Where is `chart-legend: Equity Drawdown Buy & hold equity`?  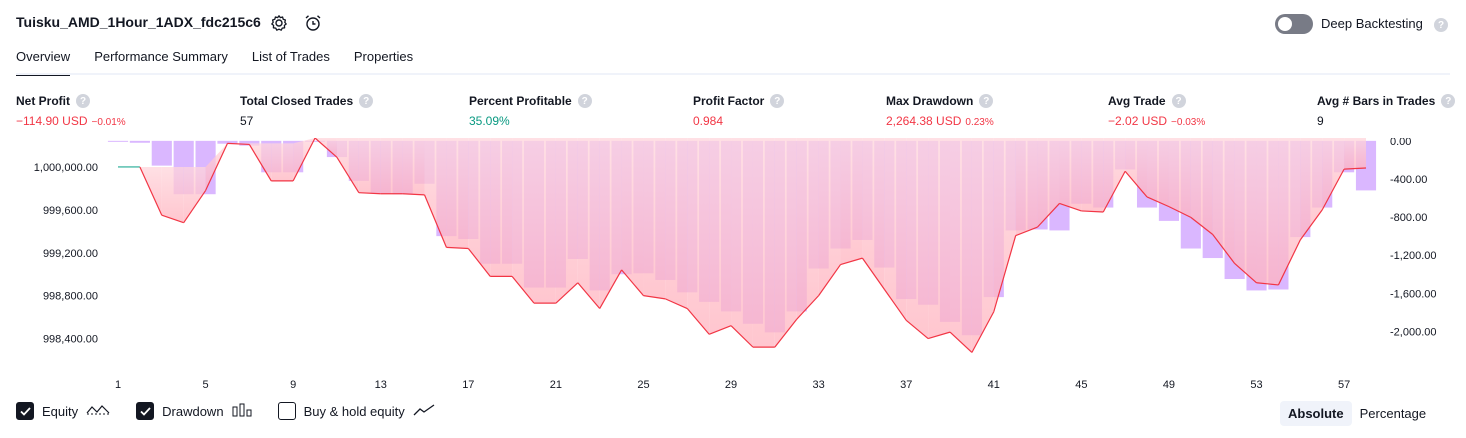 chart-legend: Equity Drawdown Buy & hold equity is located at coordinates (238, 411).